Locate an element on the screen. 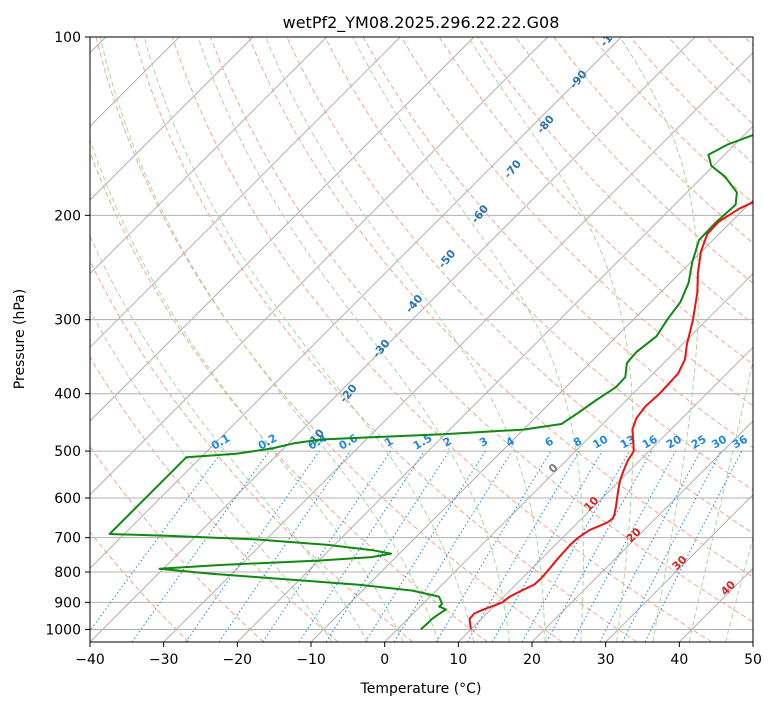 Image resolution: width=775 pixels, height=708 pixels. y-tick-label: 400 is located at coordinates (67, 395).